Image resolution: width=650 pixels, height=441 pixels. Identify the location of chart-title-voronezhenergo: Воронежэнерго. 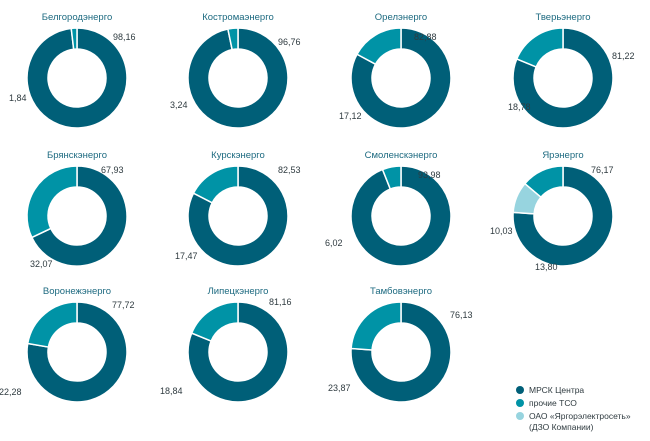
(77, 291).